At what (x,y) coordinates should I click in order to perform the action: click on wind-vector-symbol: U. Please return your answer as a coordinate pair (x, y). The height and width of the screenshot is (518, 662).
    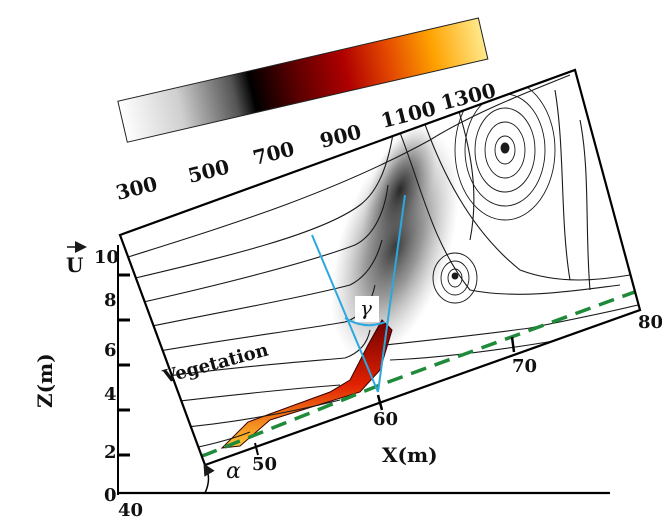
    Looking at the image, I should click on (74, 265).